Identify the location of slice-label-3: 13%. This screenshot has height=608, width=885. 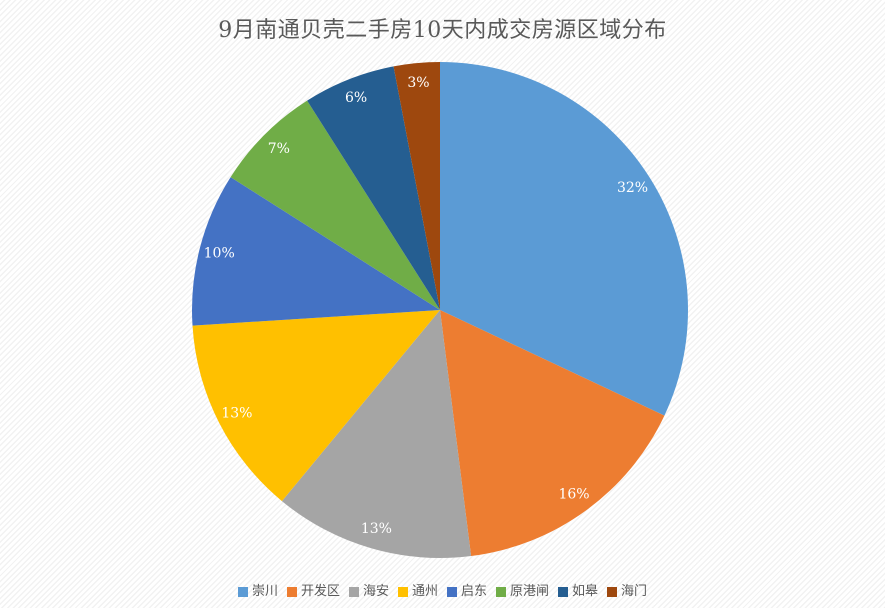
(376, 529).